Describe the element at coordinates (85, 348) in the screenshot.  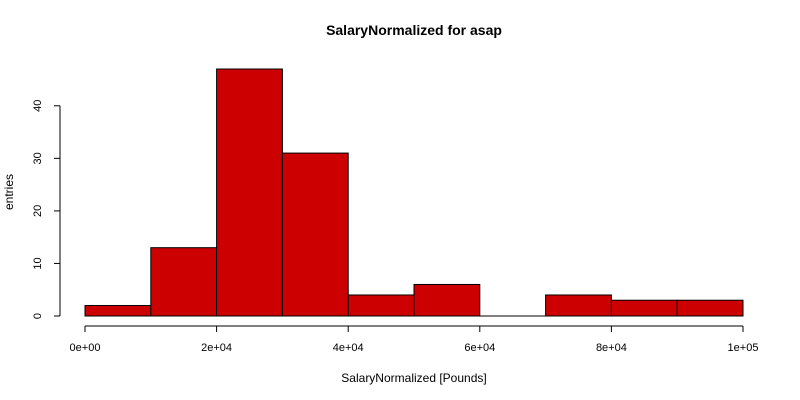
I see `x-tick-label: 0e+00` at that location.